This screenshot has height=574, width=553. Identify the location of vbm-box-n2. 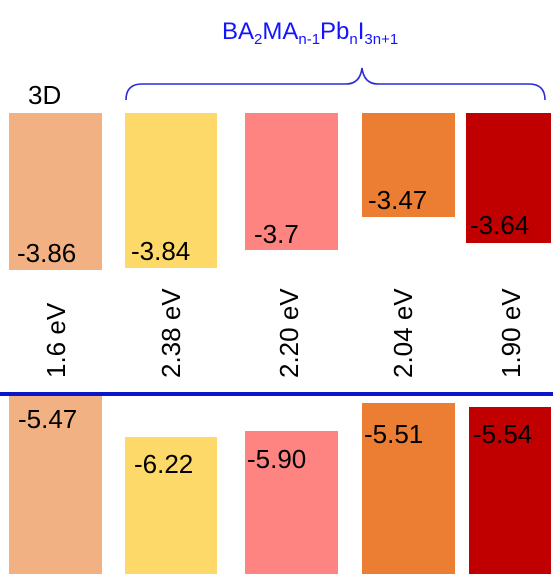
(291, 502).